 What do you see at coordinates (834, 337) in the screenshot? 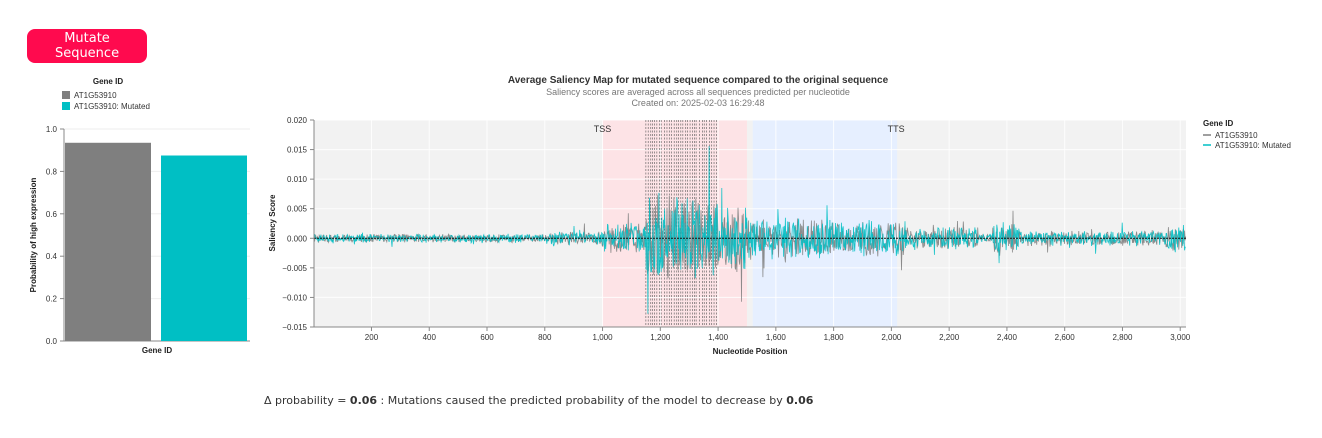
I see `x-tick-label: 1,800` at bounding box center [834, 337].